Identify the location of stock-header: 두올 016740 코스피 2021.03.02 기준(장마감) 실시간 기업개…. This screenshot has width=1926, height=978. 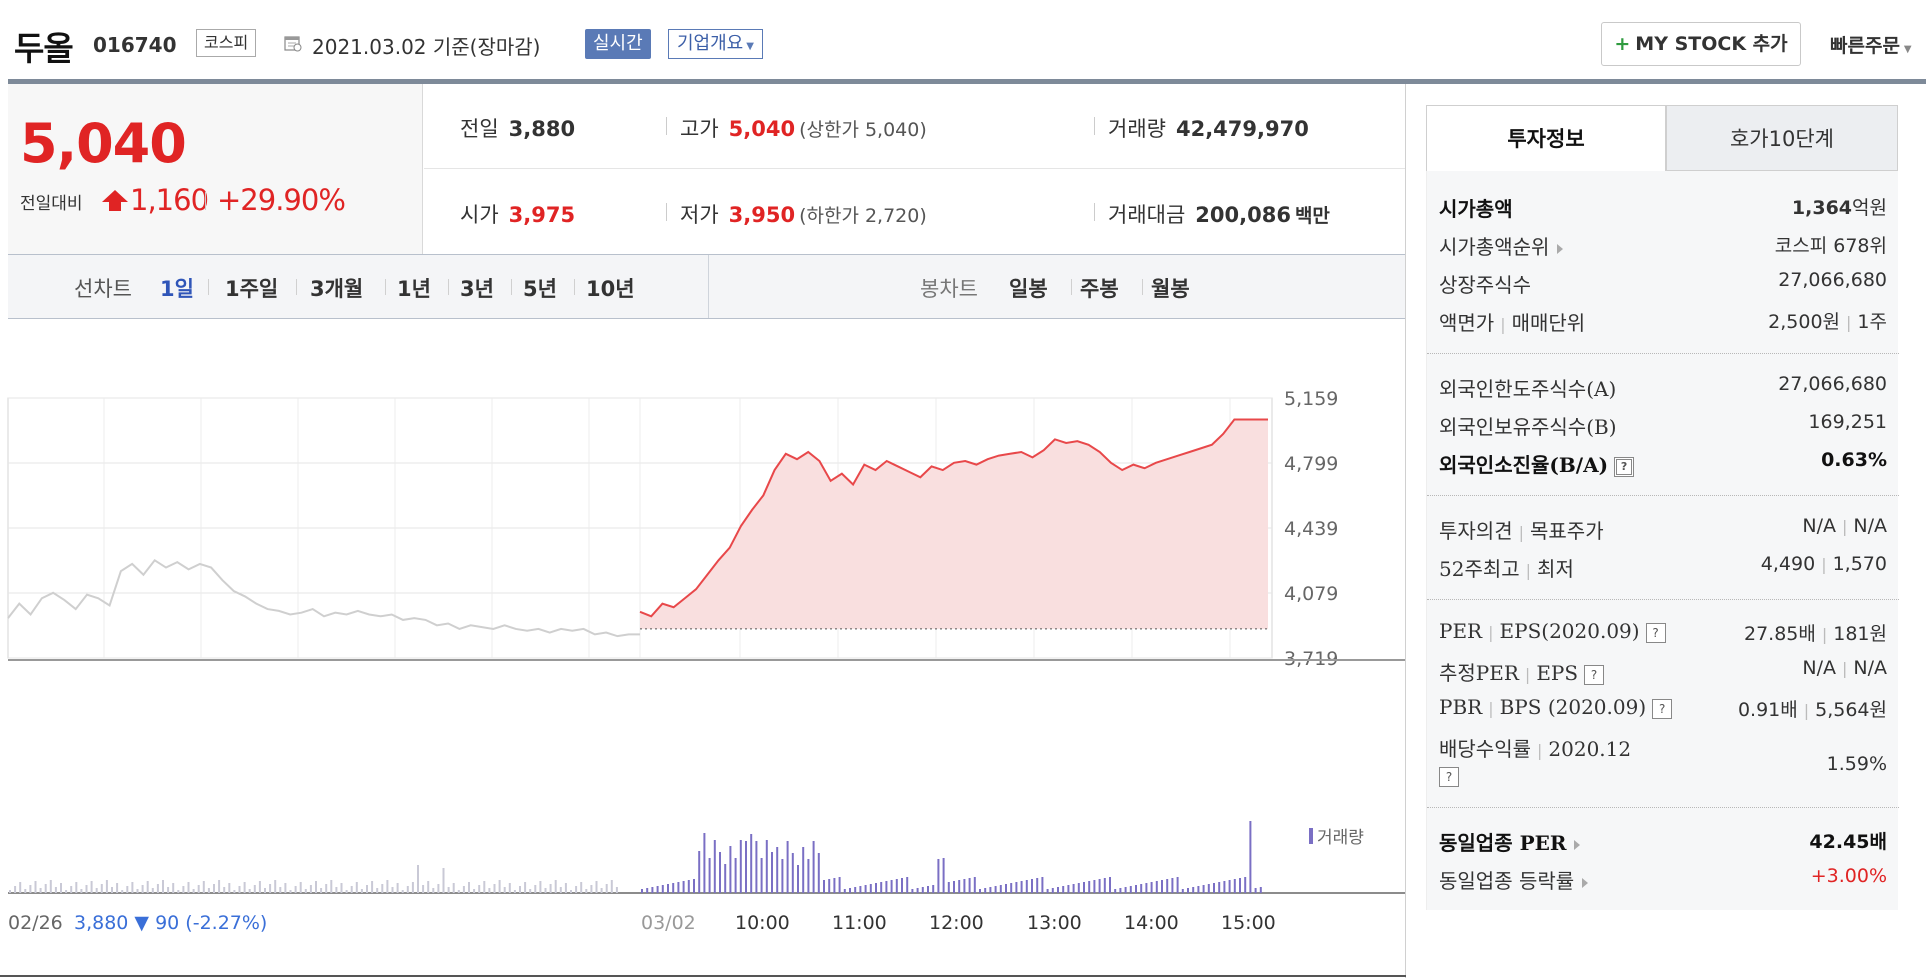
(963, 41).